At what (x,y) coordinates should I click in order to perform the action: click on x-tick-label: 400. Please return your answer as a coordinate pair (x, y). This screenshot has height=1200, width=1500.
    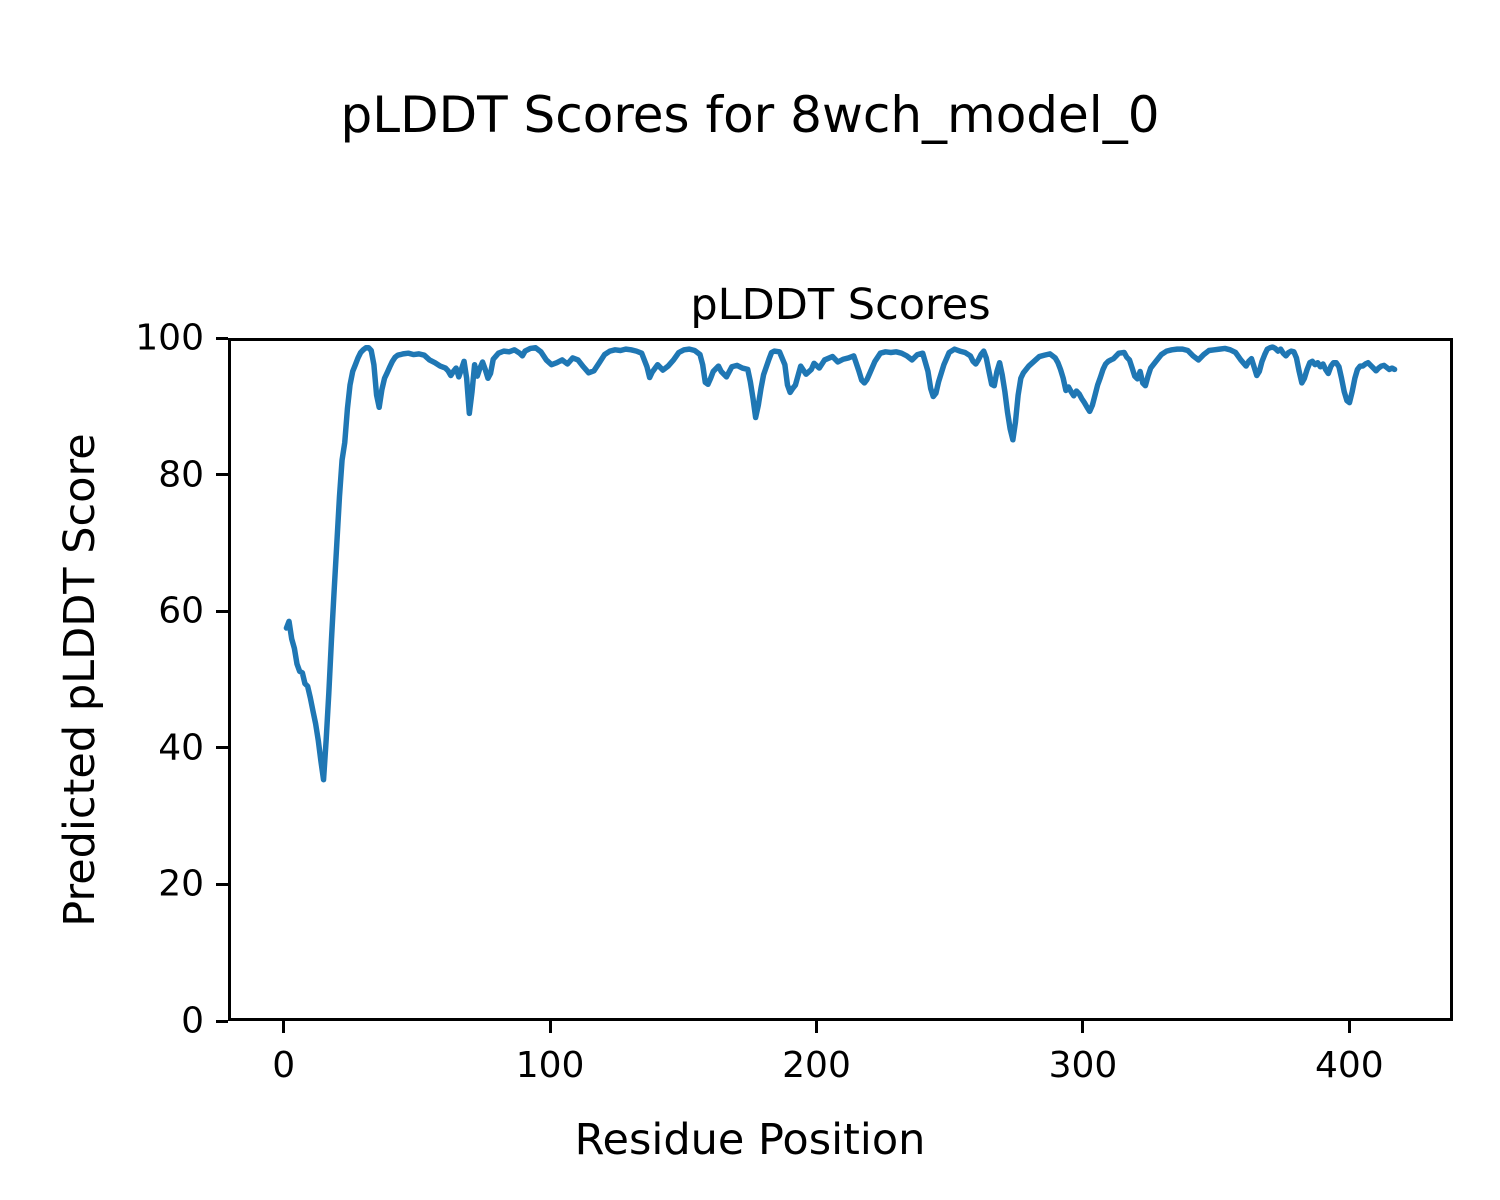
    Looking at the image, I should click on (1349, 1065).